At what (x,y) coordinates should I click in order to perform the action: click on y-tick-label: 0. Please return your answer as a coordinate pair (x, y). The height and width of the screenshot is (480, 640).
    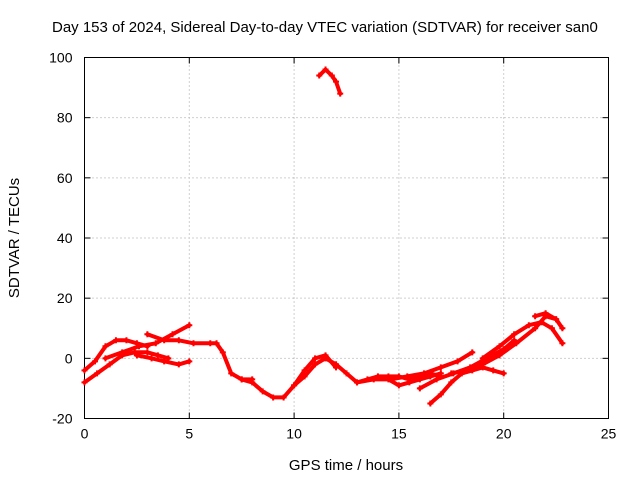
    Looking at the image, I should click on (69, 358).